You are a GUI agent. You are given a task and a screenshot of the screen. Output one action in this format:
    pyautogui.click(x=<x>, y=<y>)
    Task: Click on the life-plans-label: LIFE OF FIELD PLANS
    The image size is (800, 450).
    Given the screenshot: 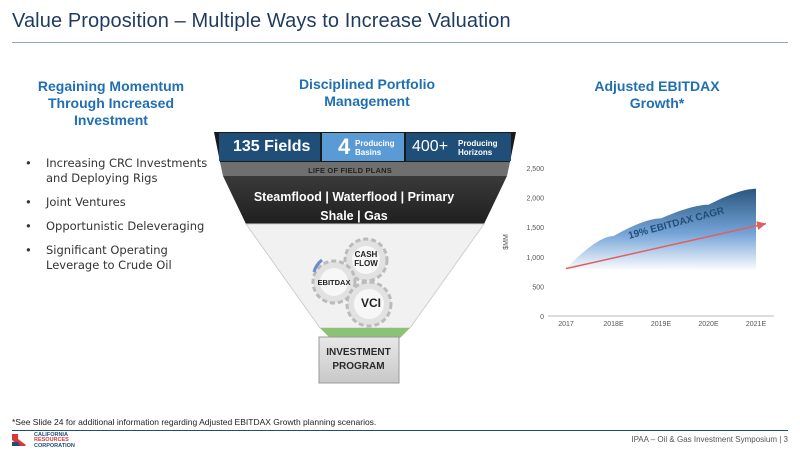 What is the action you would take?
    pyautogui.click(x=350, y=170)
    